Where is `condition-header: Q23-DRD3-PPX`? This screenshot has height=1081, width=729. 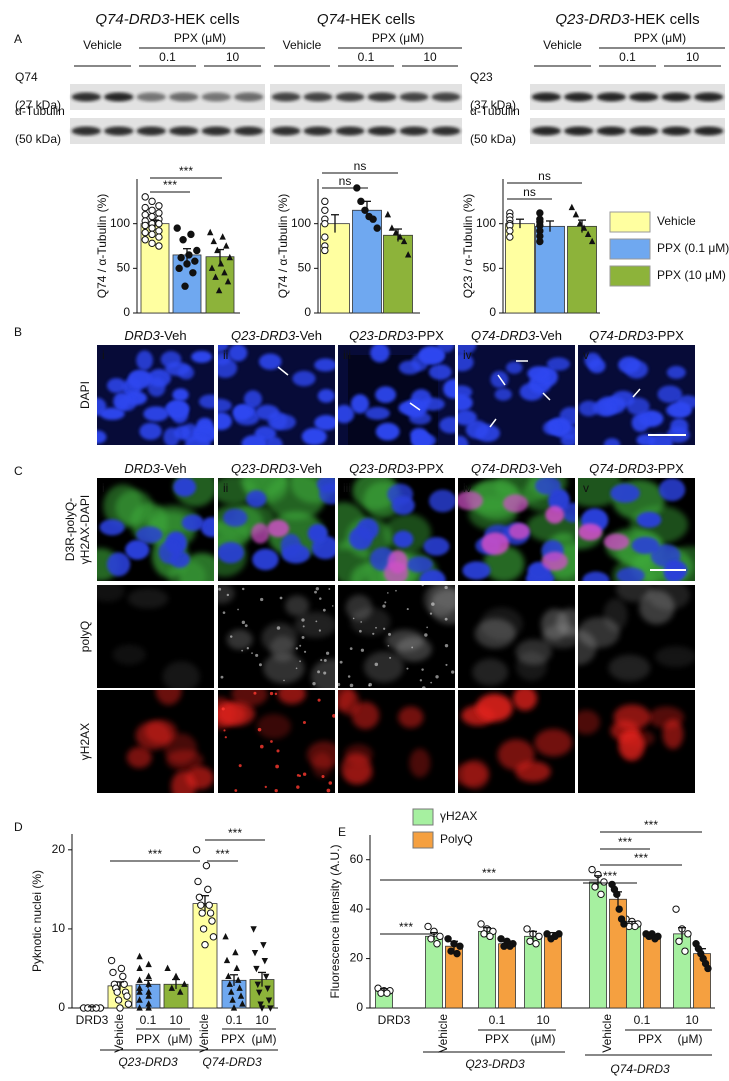
condition-header: Q23-DRD3-PPX is located at coordinates (396, 335).